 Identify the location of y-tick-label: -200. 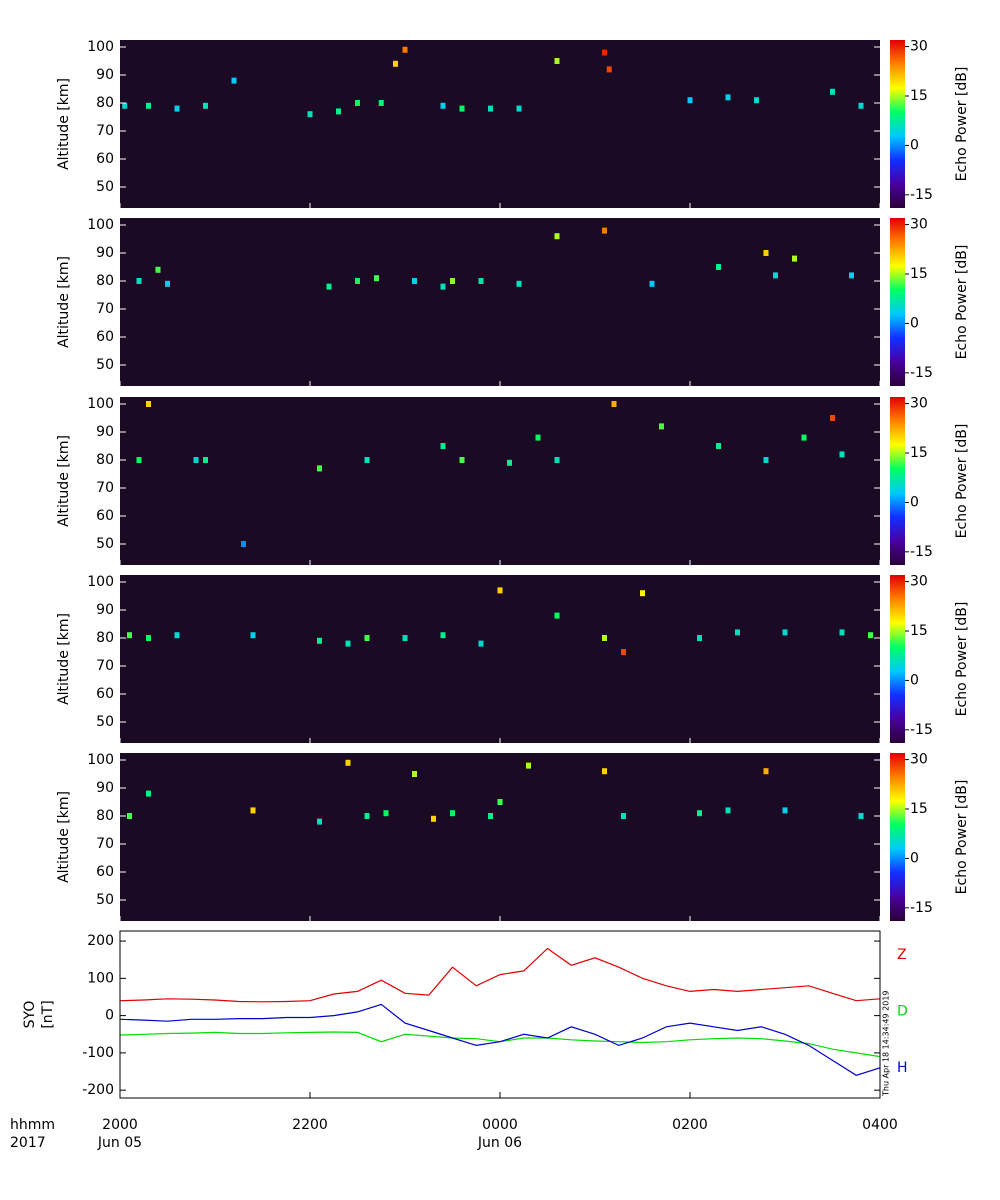
(98, 1090).